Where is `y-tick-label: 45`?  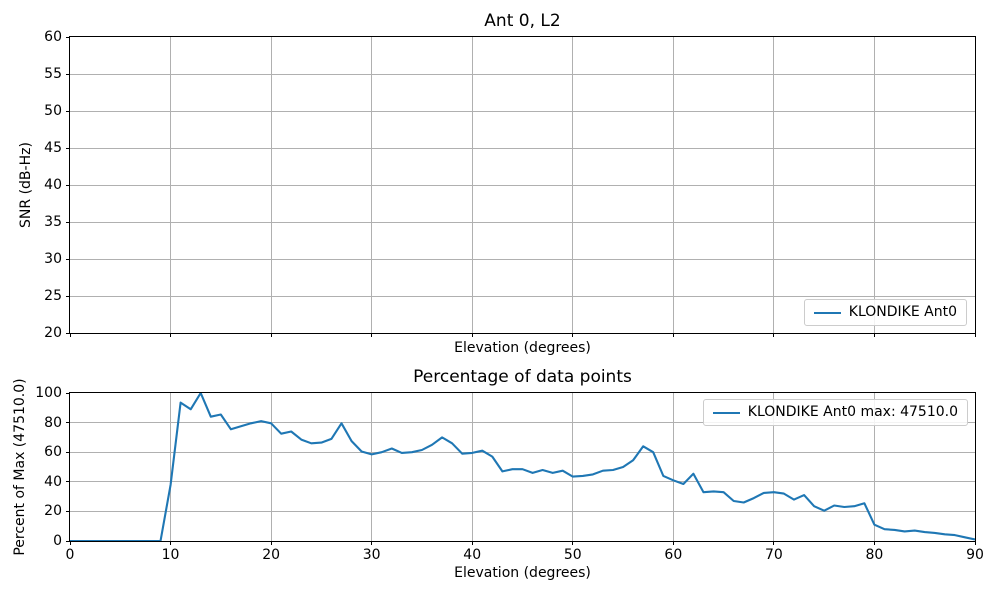
y-tick-label: 45 is located at coordinates (53, 148).